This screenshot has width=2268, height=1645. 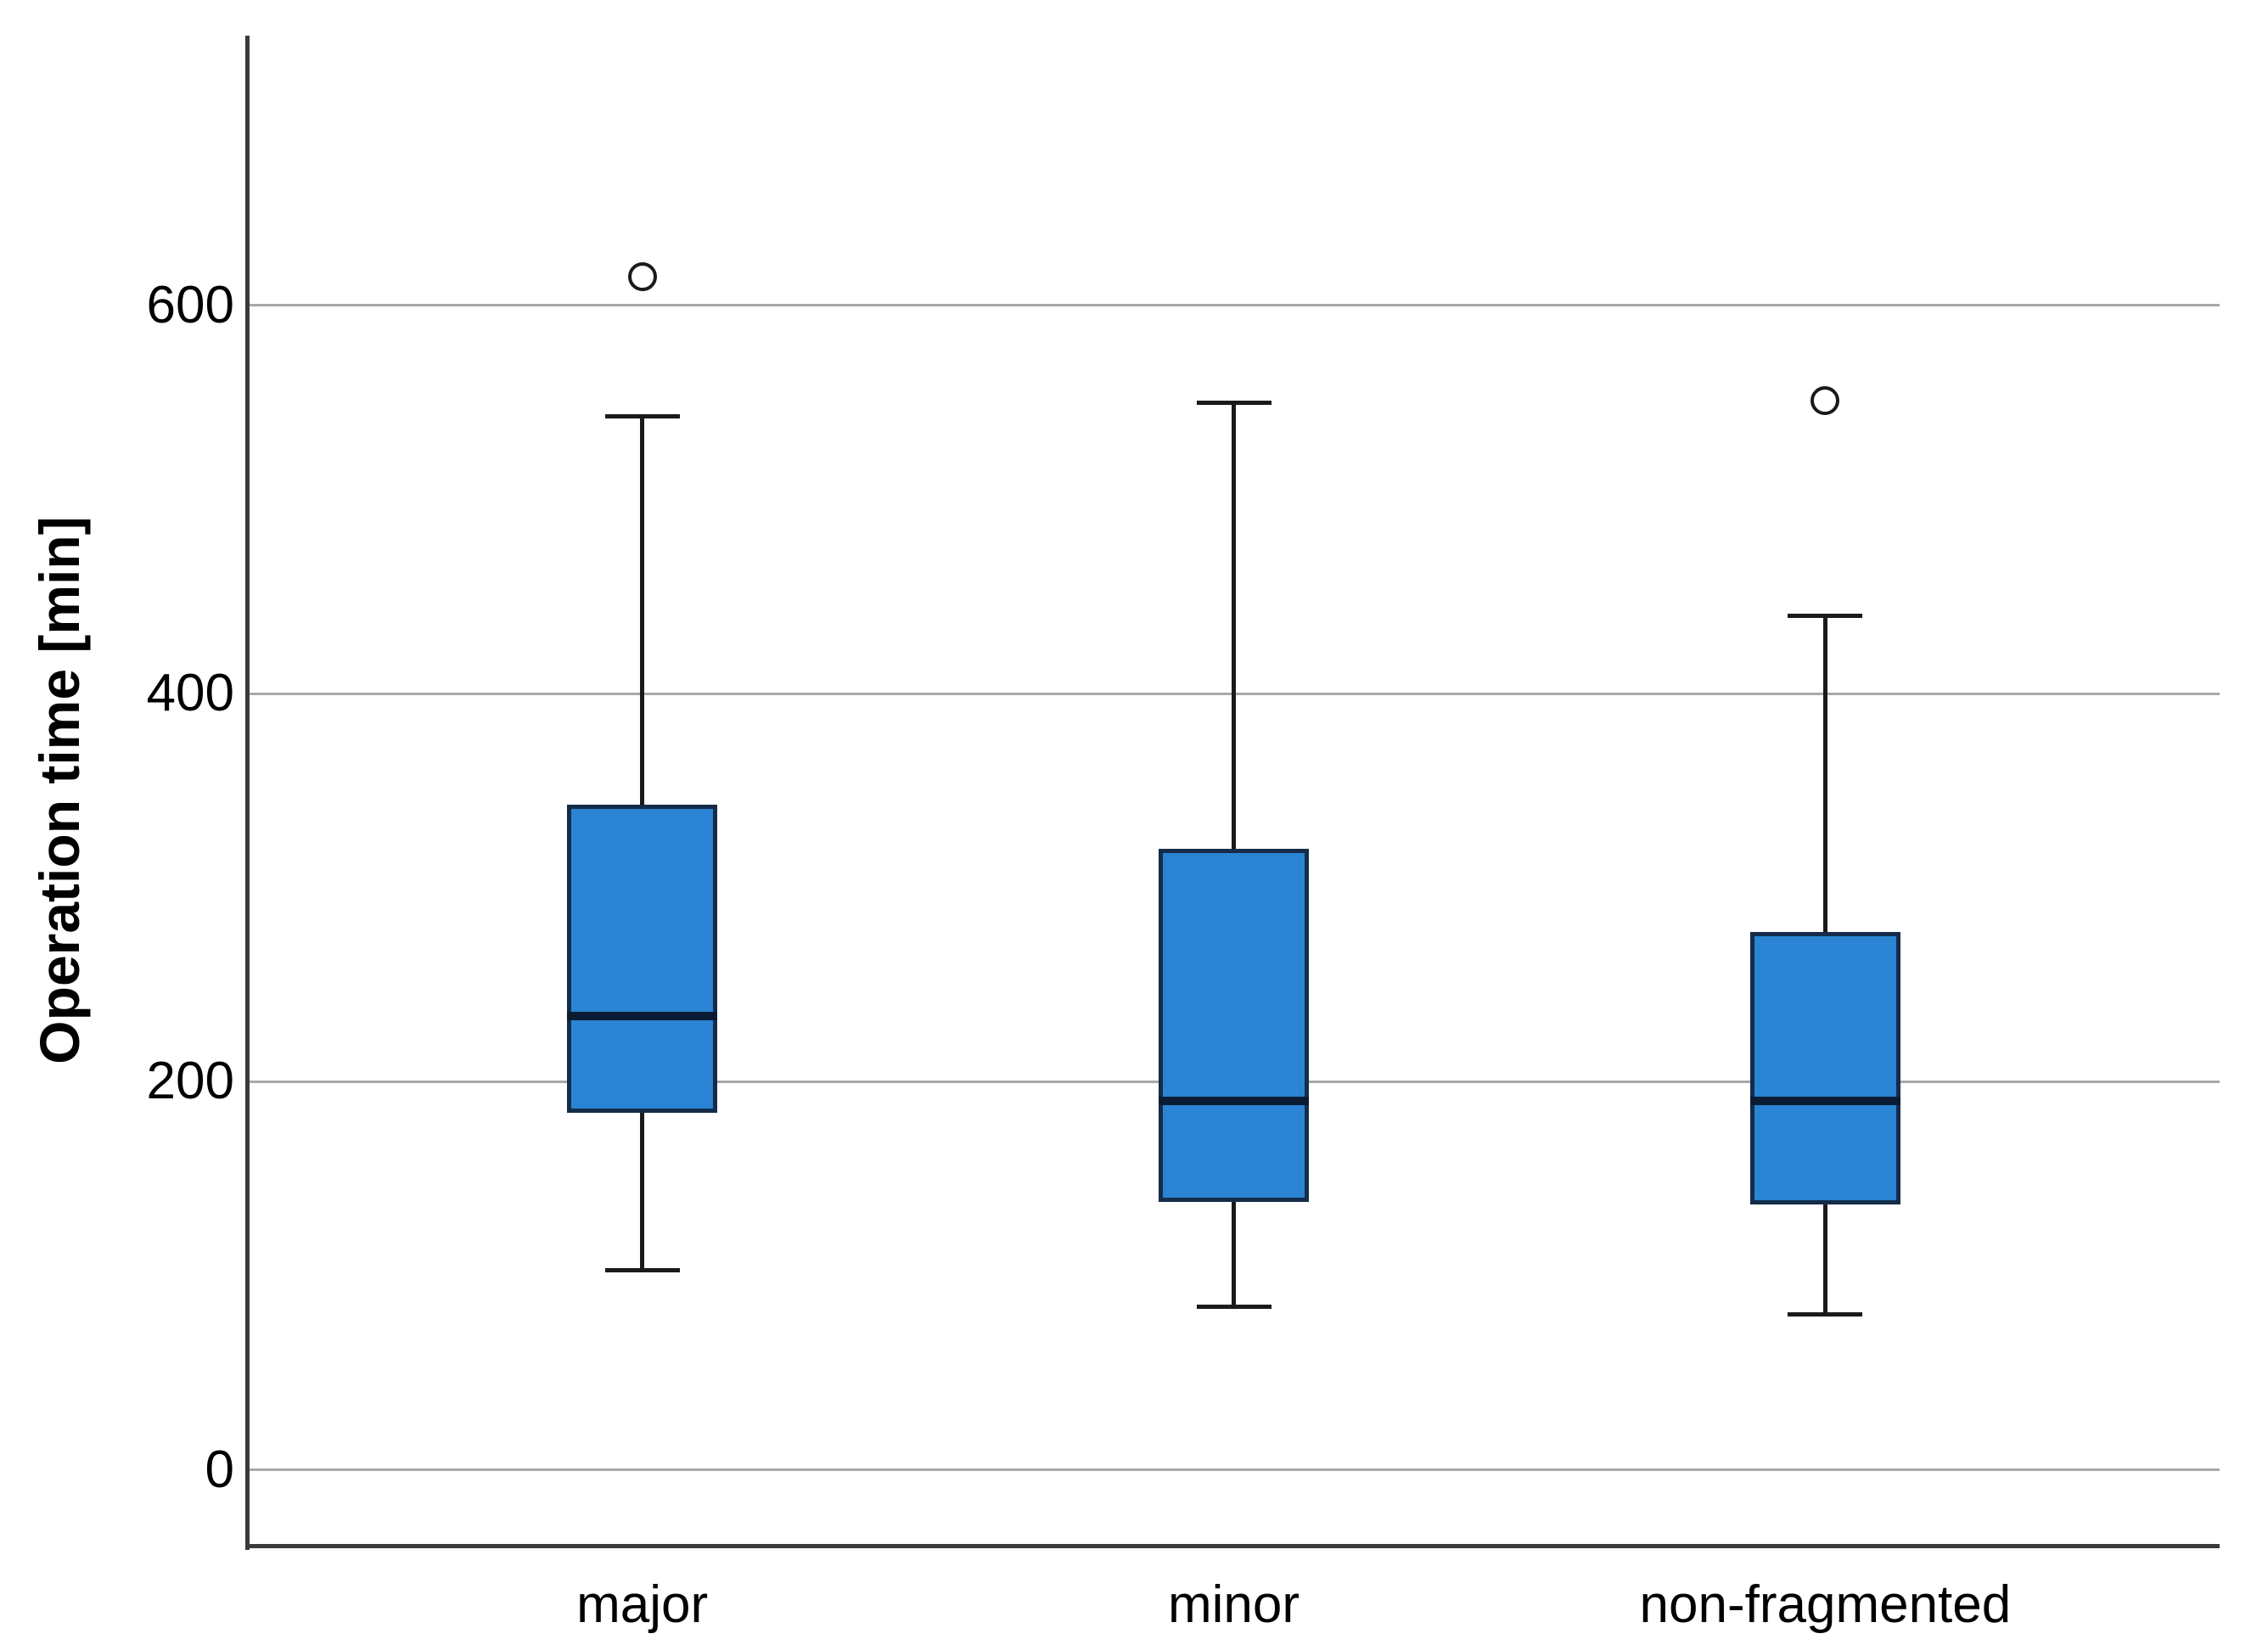 I want to click on whisker-cap-top-minor, so click(x=1234, y=402).